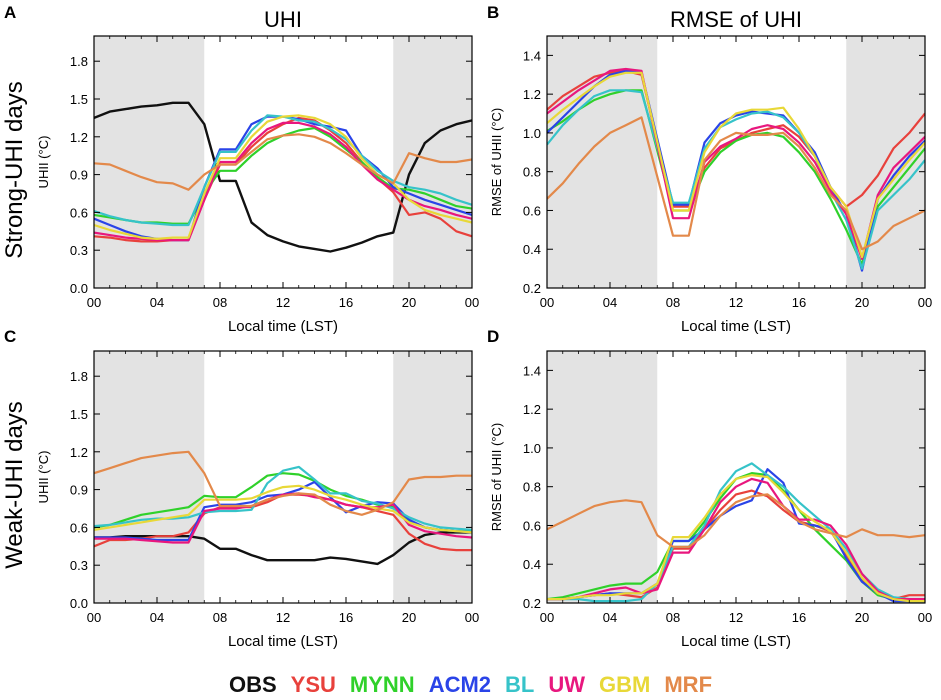  I want to click on panel-letter: C, so click(10, 336).